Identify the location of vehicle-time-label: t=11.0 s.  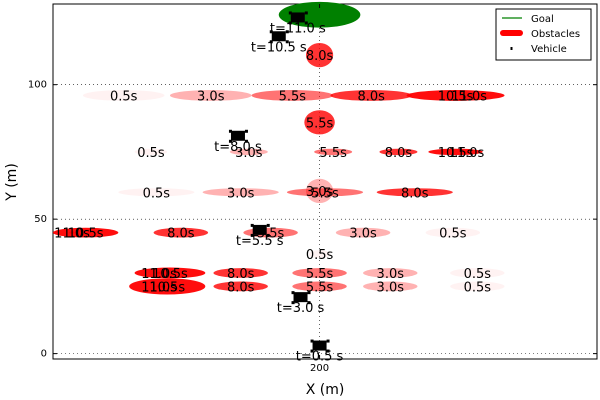
(298, 28).